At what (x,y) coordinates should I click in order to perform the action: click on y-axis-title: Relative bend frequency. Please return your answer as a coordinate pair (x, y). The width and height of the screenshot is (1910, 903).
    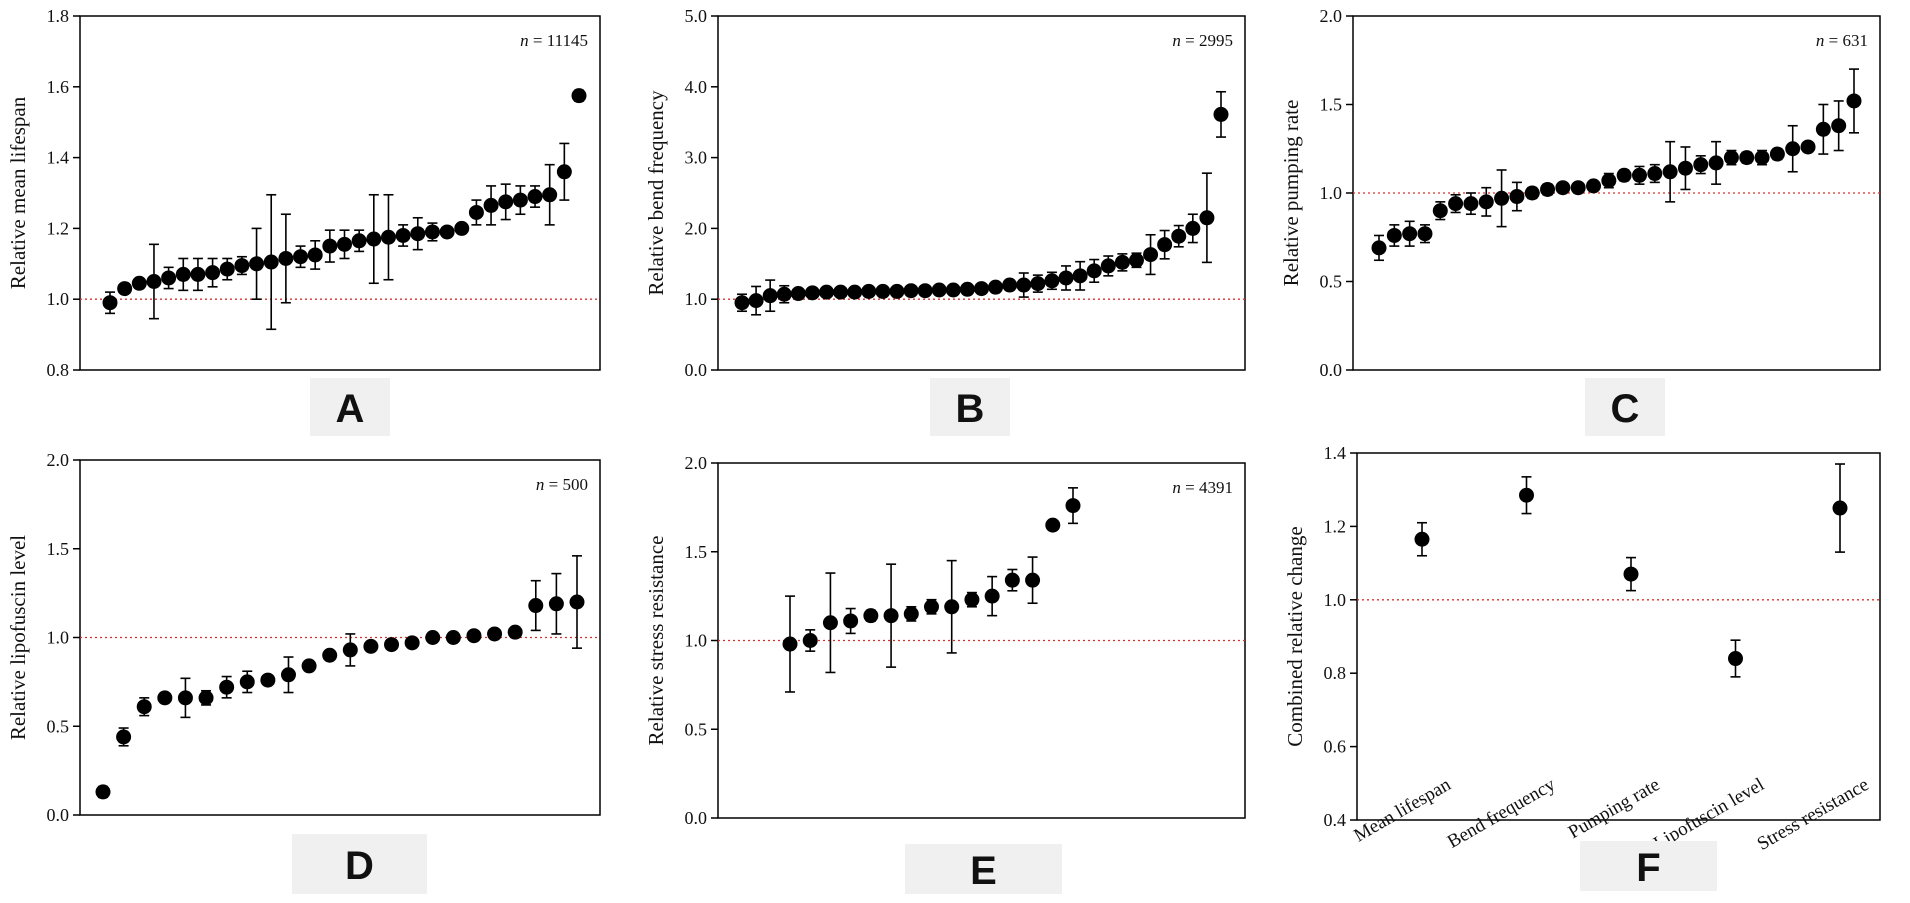
    Looking at the image, I should click on (656, 193).